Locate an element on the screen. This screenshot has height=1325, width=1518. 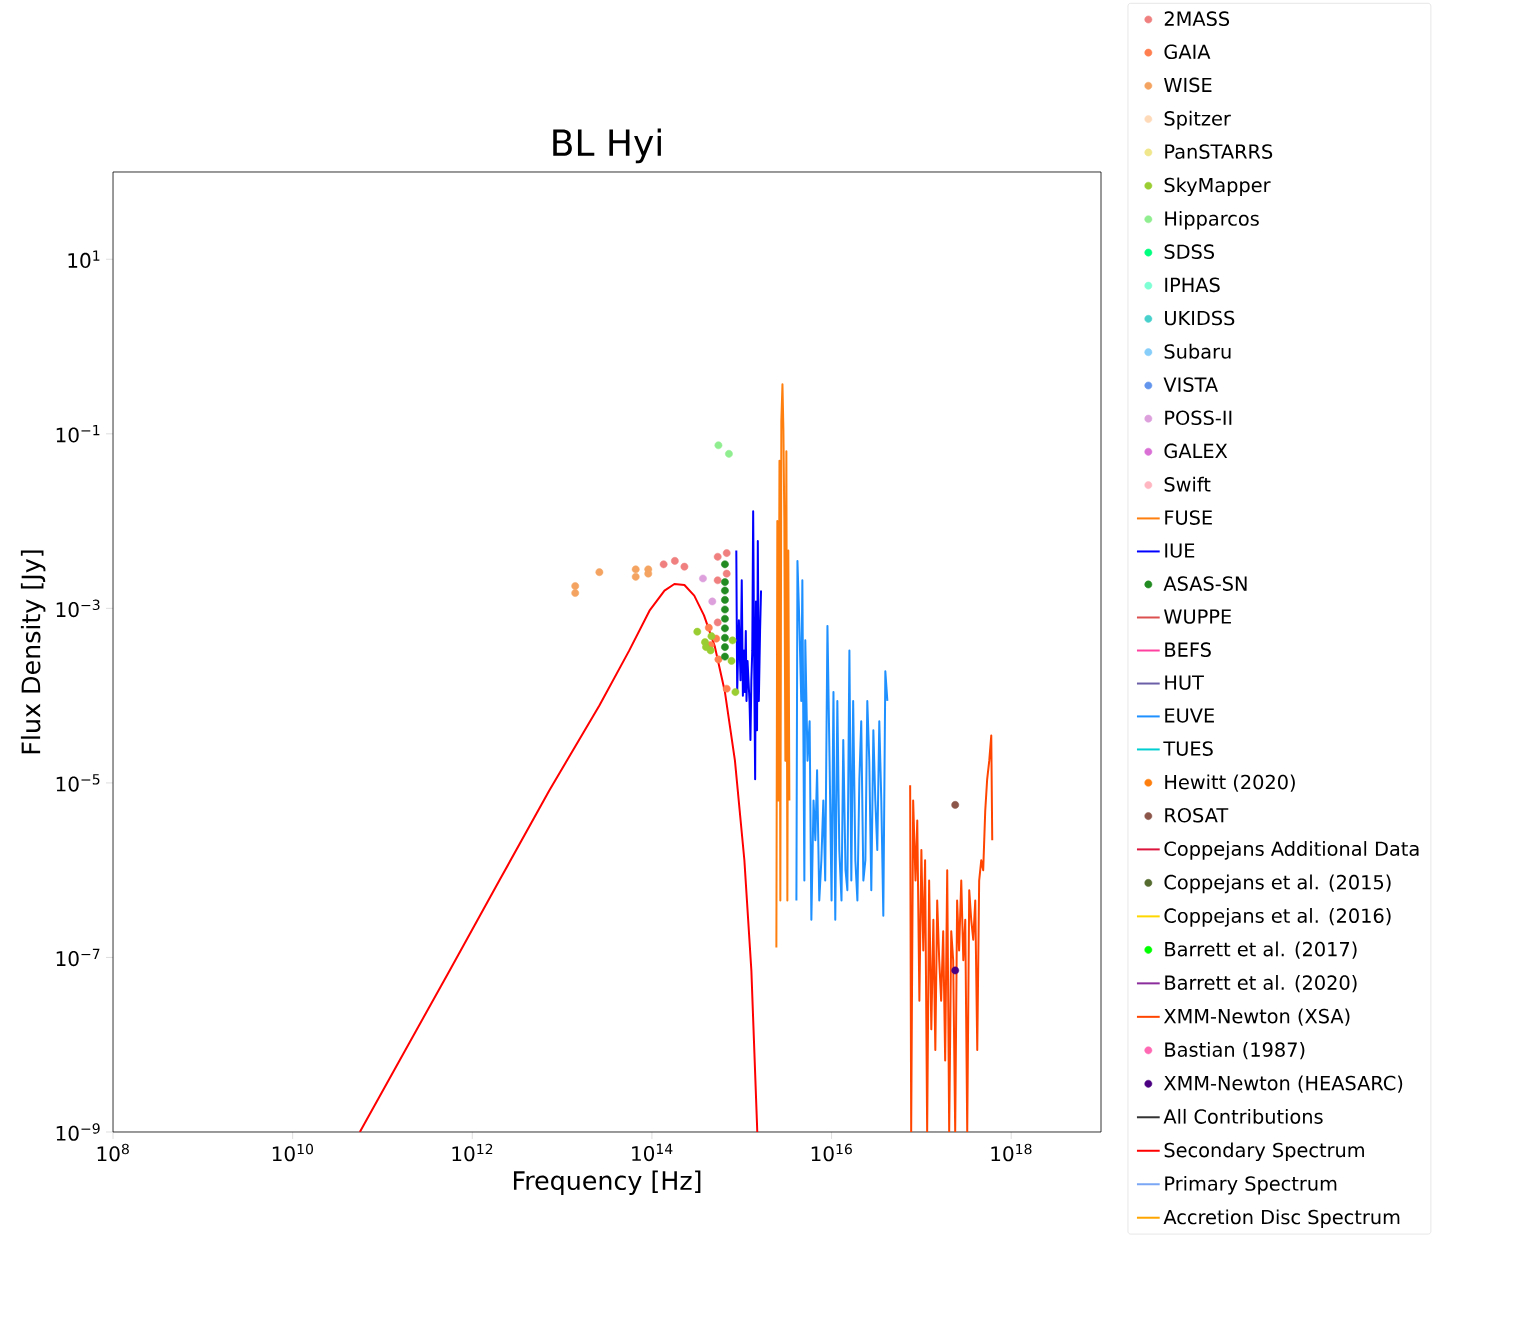
legend-label: XMM-Newton (XSA) is located at coordinates (1256, 1017).